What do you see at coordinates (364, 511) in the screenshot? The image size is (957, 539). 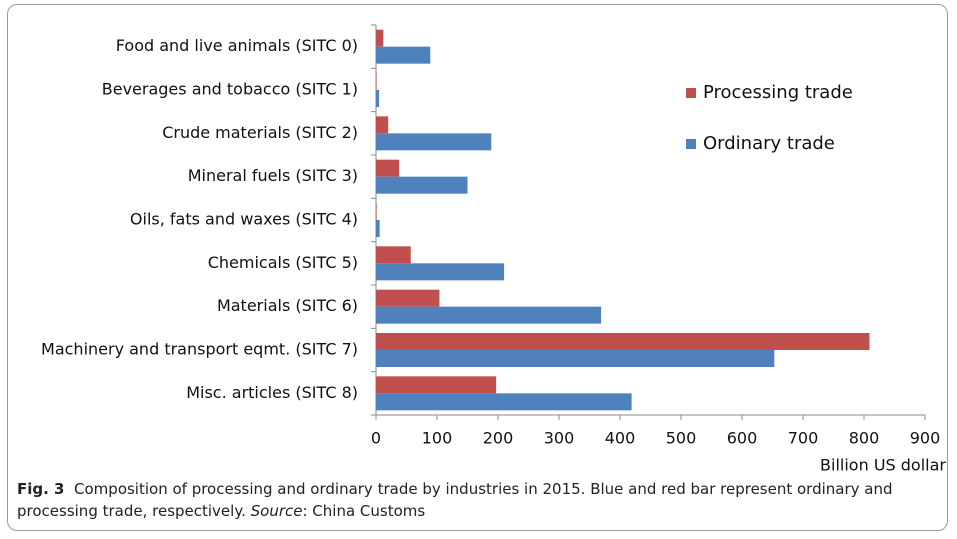 I see `caption-source: : China Customs` at bounding box center [364, 511].